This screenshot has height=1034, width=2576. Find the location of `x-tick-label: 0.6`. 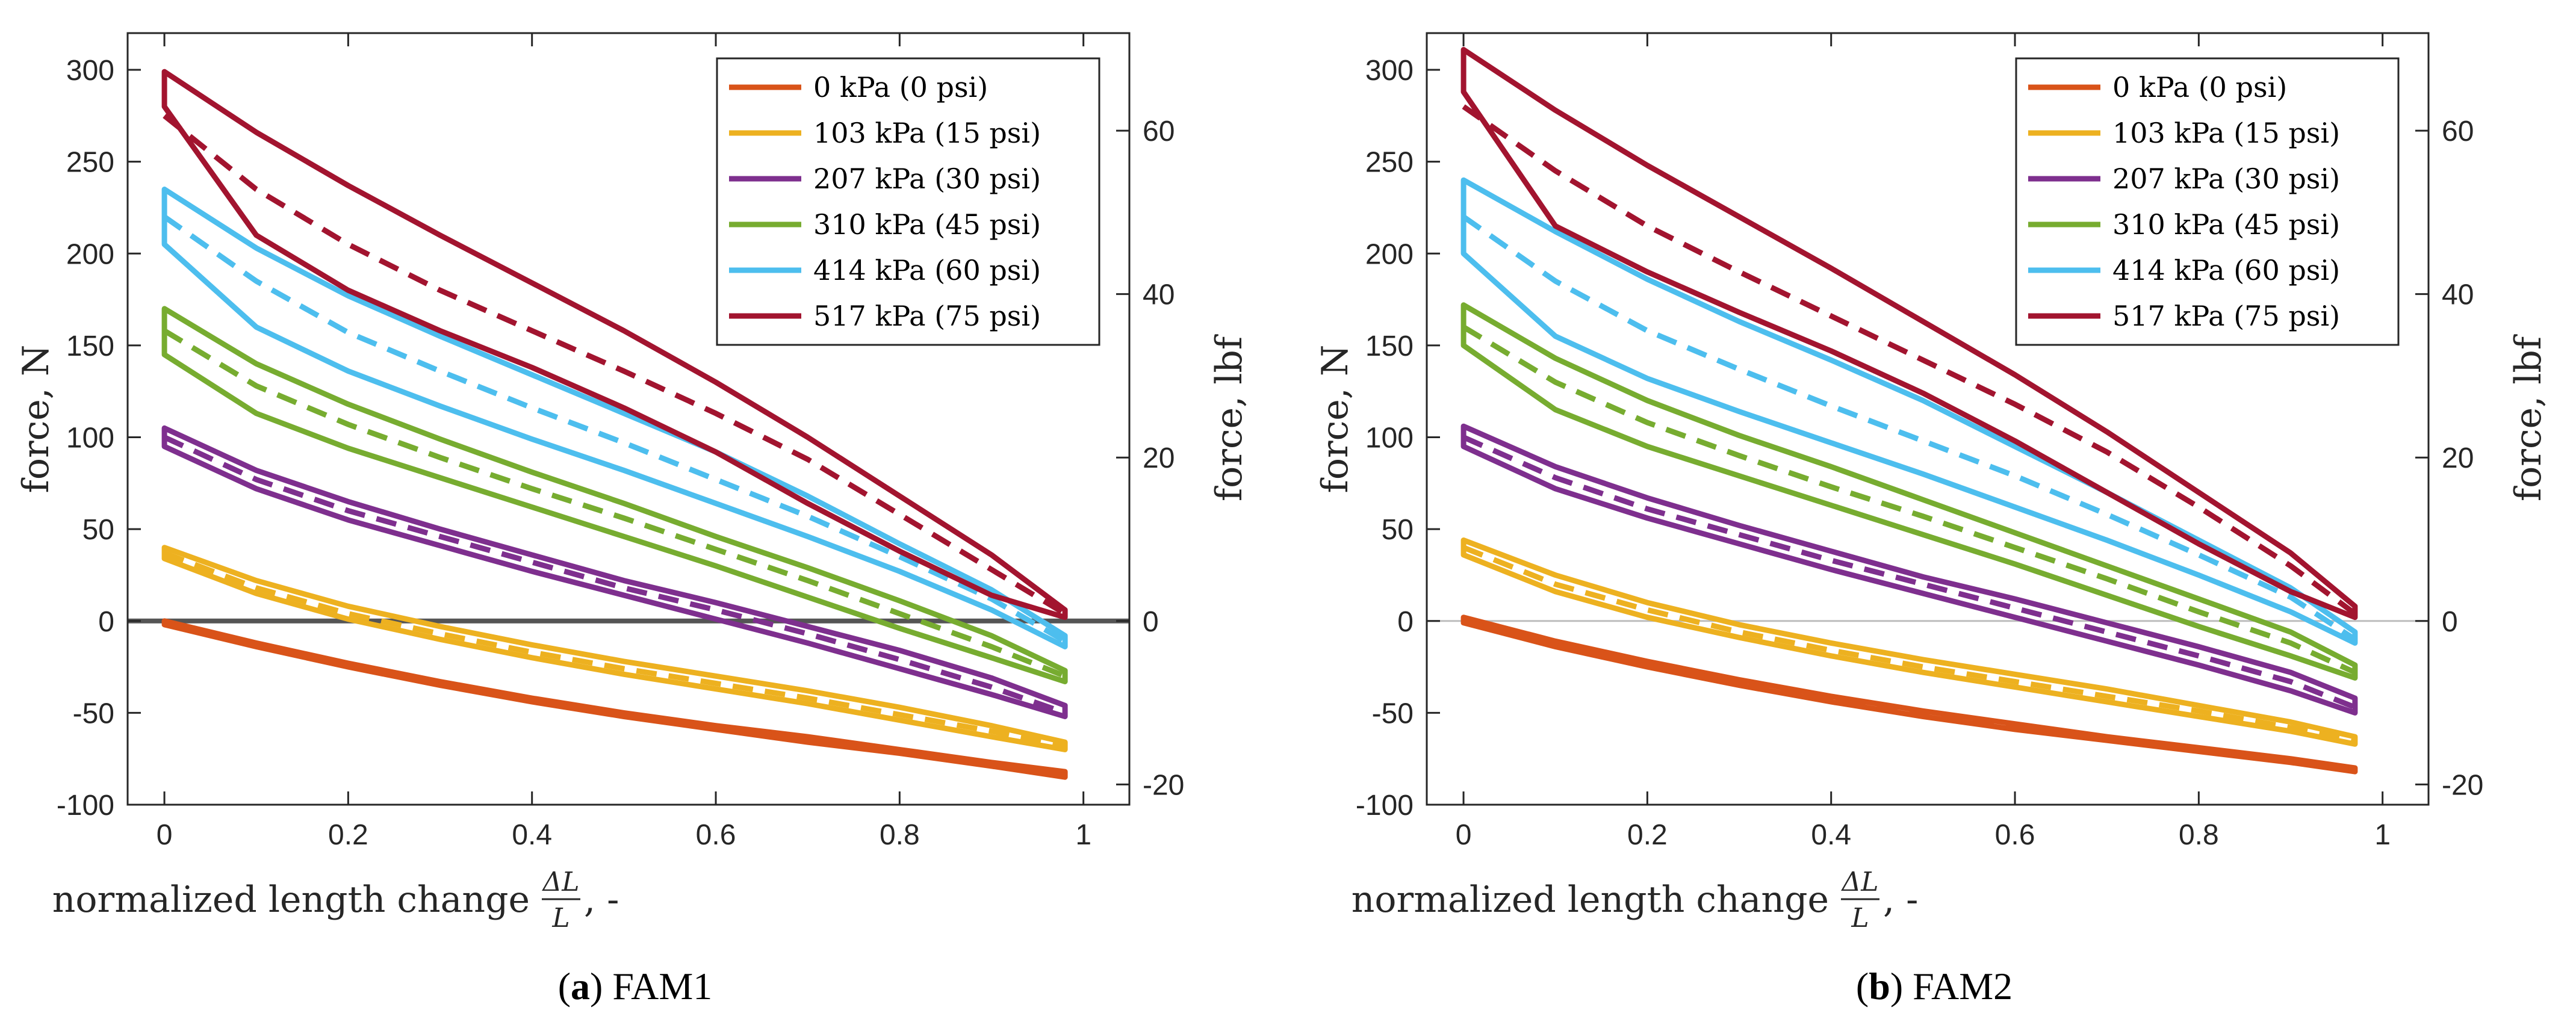

x-tick-label: 0.6 is located at coordinates (2015, 835).